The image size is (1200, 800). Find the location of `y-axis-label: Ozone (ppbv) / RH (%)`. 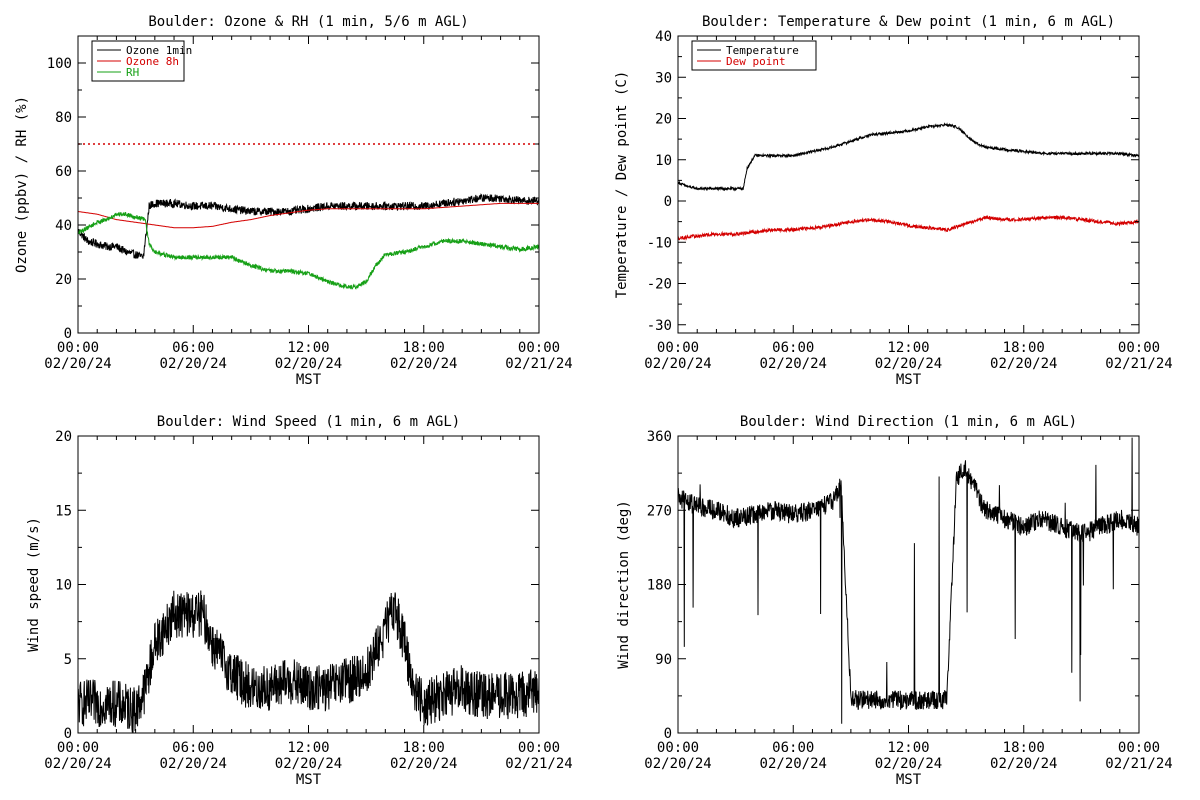

y-axis-label: Ozone (ppbv) / RH (%) is located at coordinates (22, 184).